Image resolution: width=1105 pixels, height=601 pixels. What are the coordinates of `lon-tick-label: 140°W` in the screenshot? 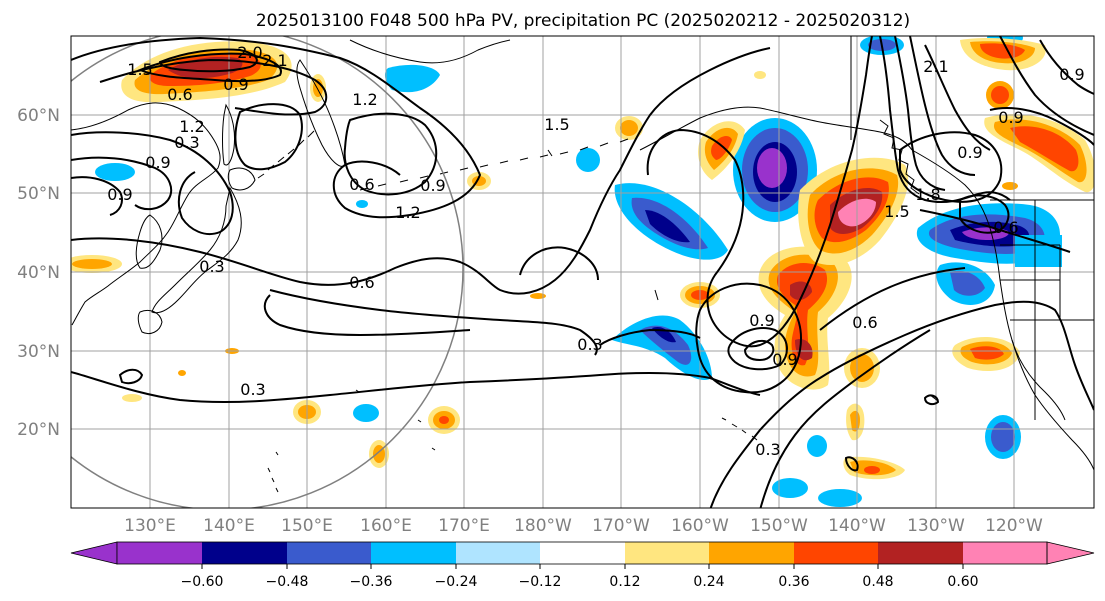 It's located at (857, 526).